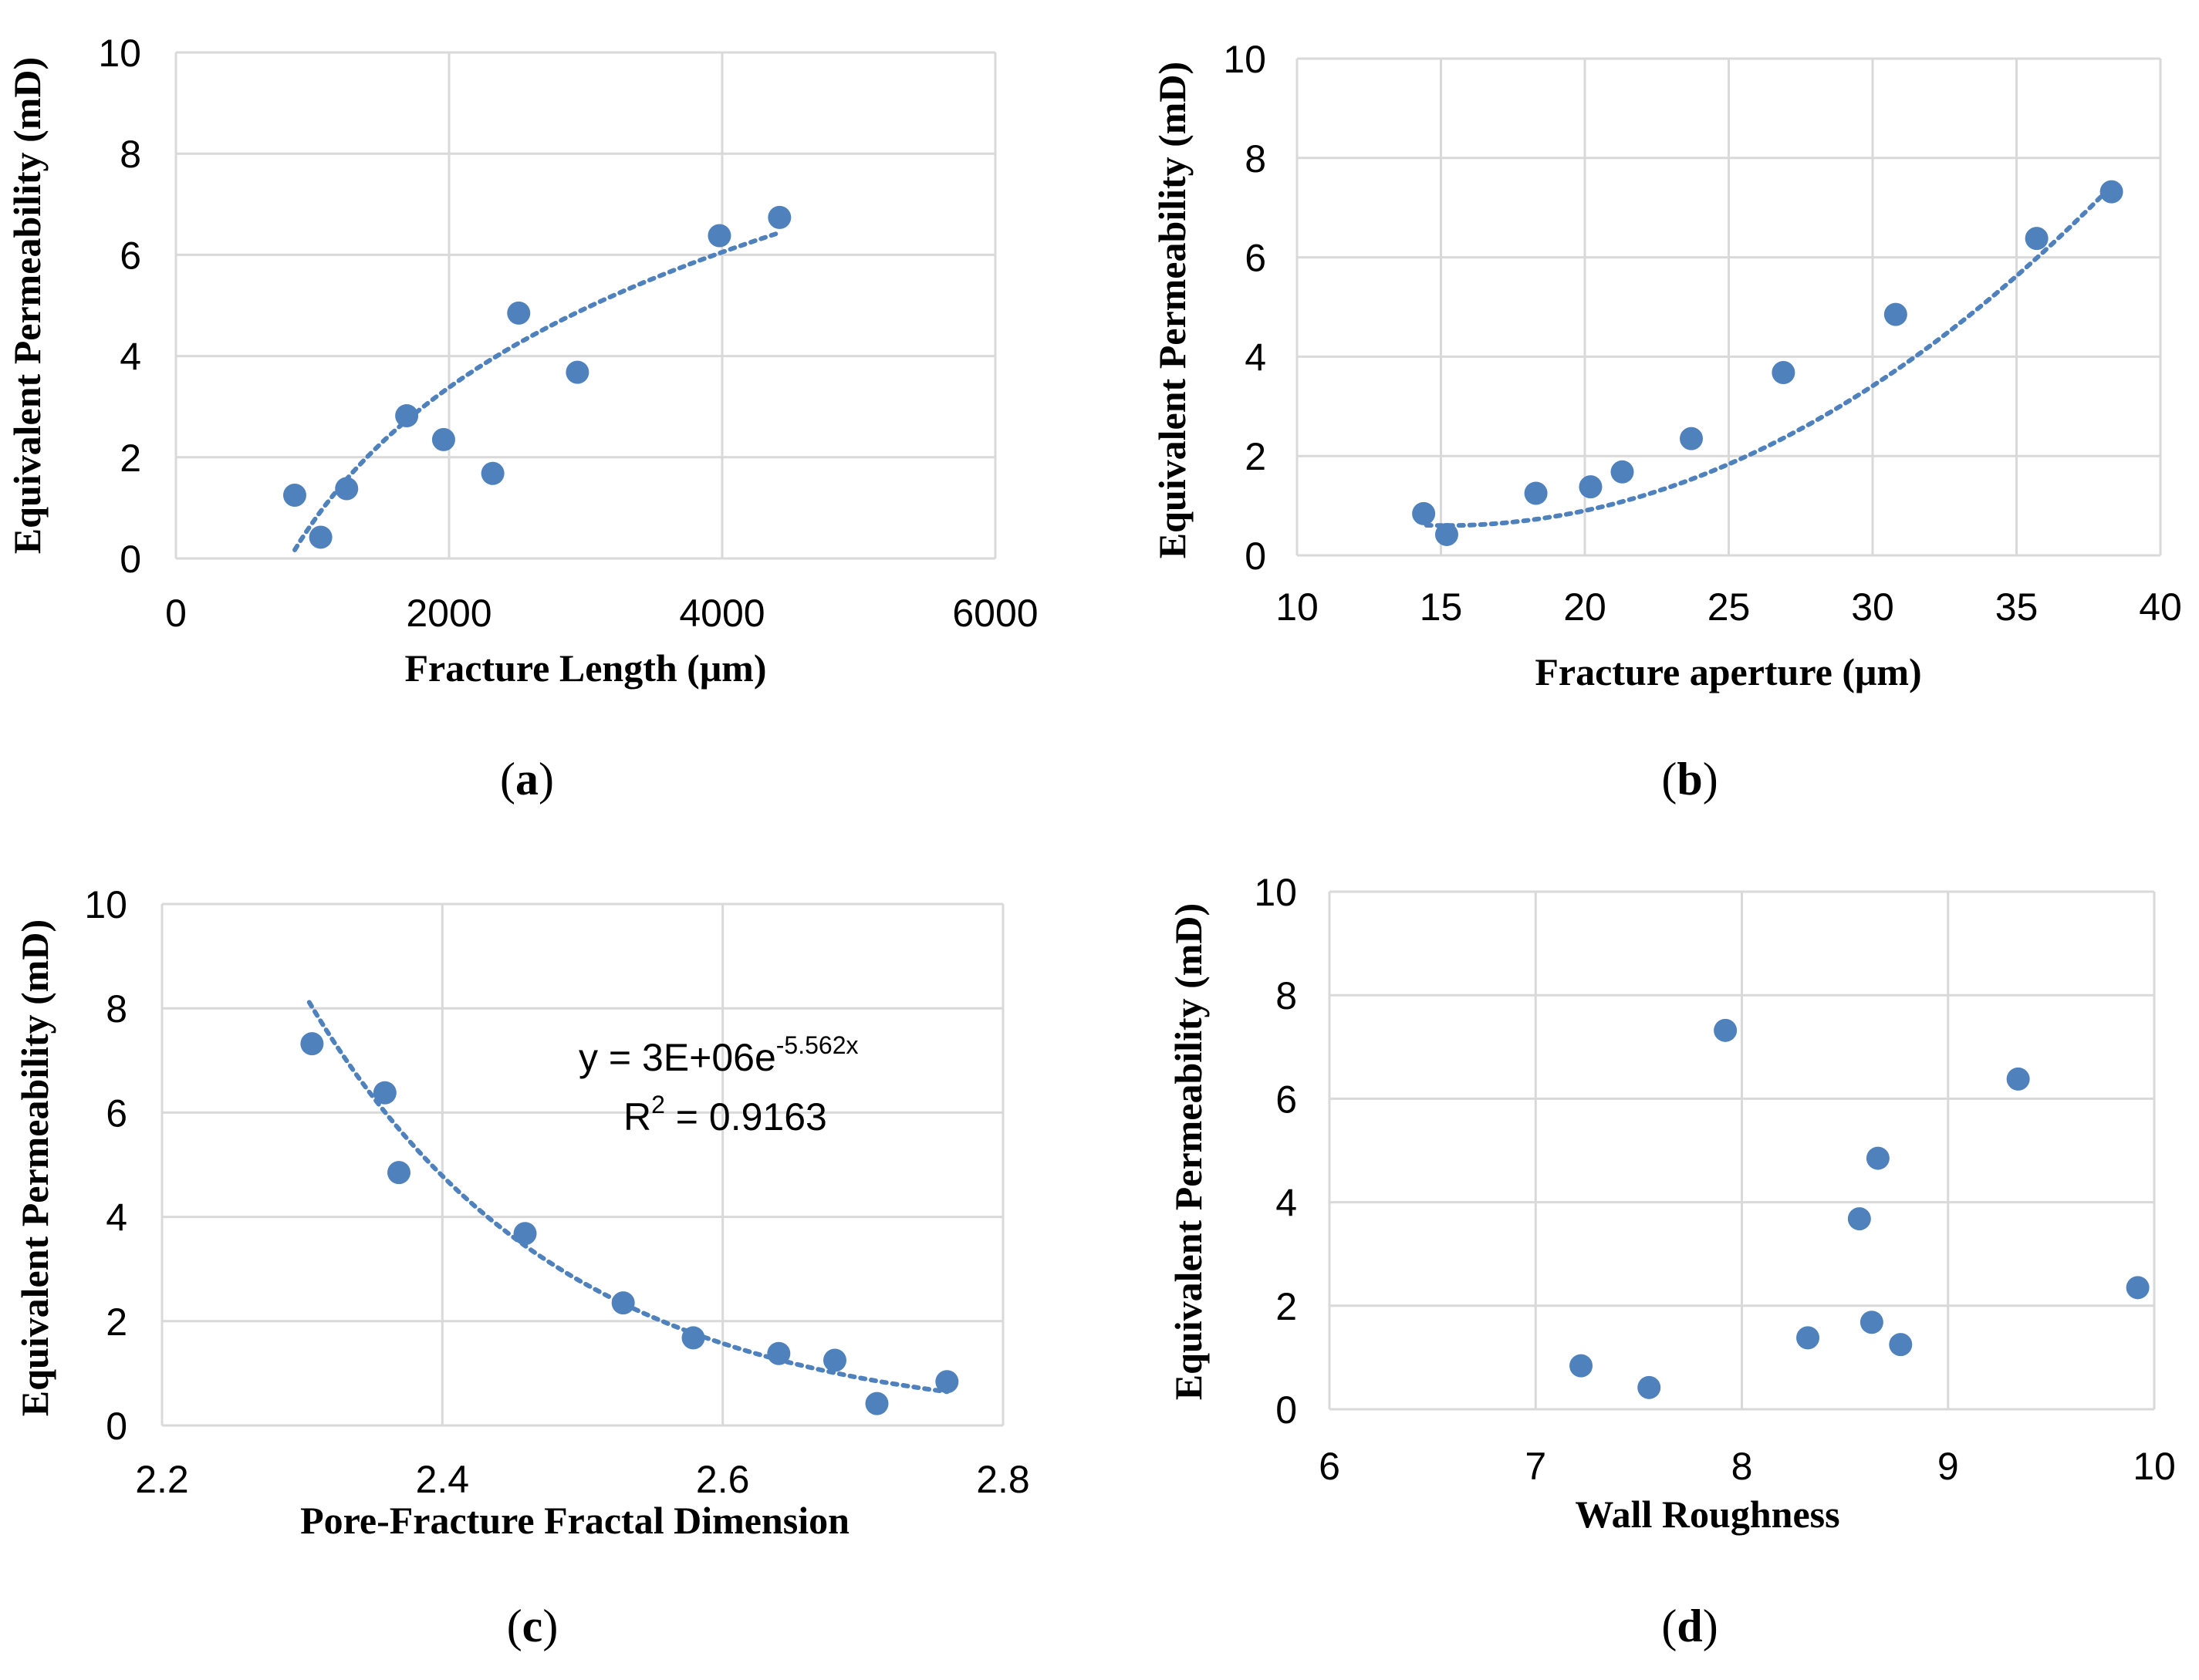 This screenshot has width=2199, height=1680. Describe the element at coordinates (448, 613) in the screenshot. I see `x-tick-label: 2000` at that location.